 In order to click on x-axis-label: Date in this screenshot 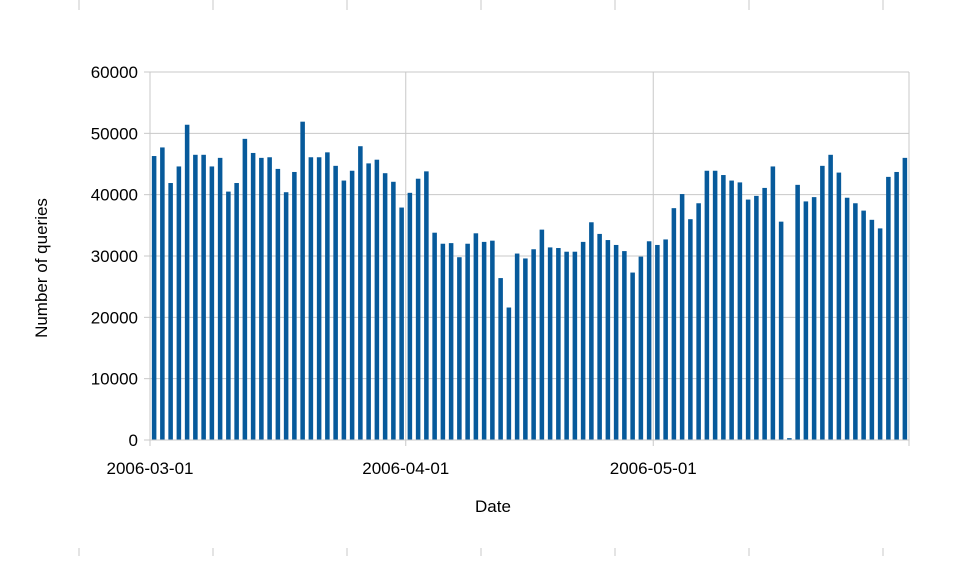, I will do `click(493, 506)`.